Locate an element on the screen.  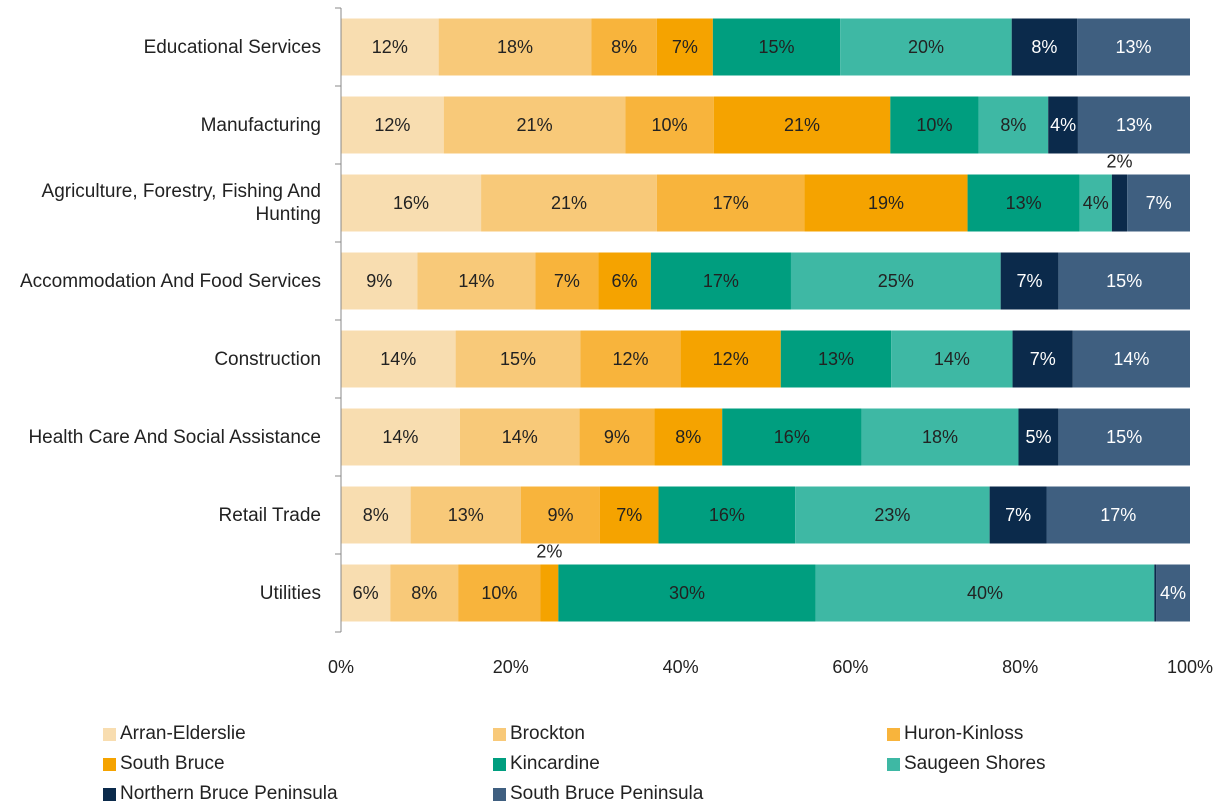
data-label: 19% is located at coordinates (886, 203).